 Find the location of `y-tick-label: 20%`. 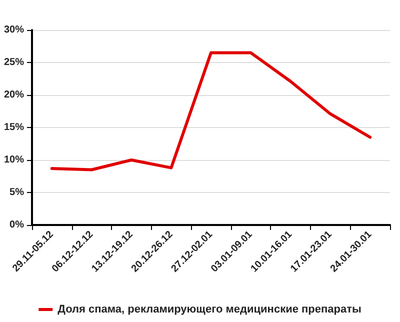

y-tick-label: 20% is located at coordinates (14, 95).